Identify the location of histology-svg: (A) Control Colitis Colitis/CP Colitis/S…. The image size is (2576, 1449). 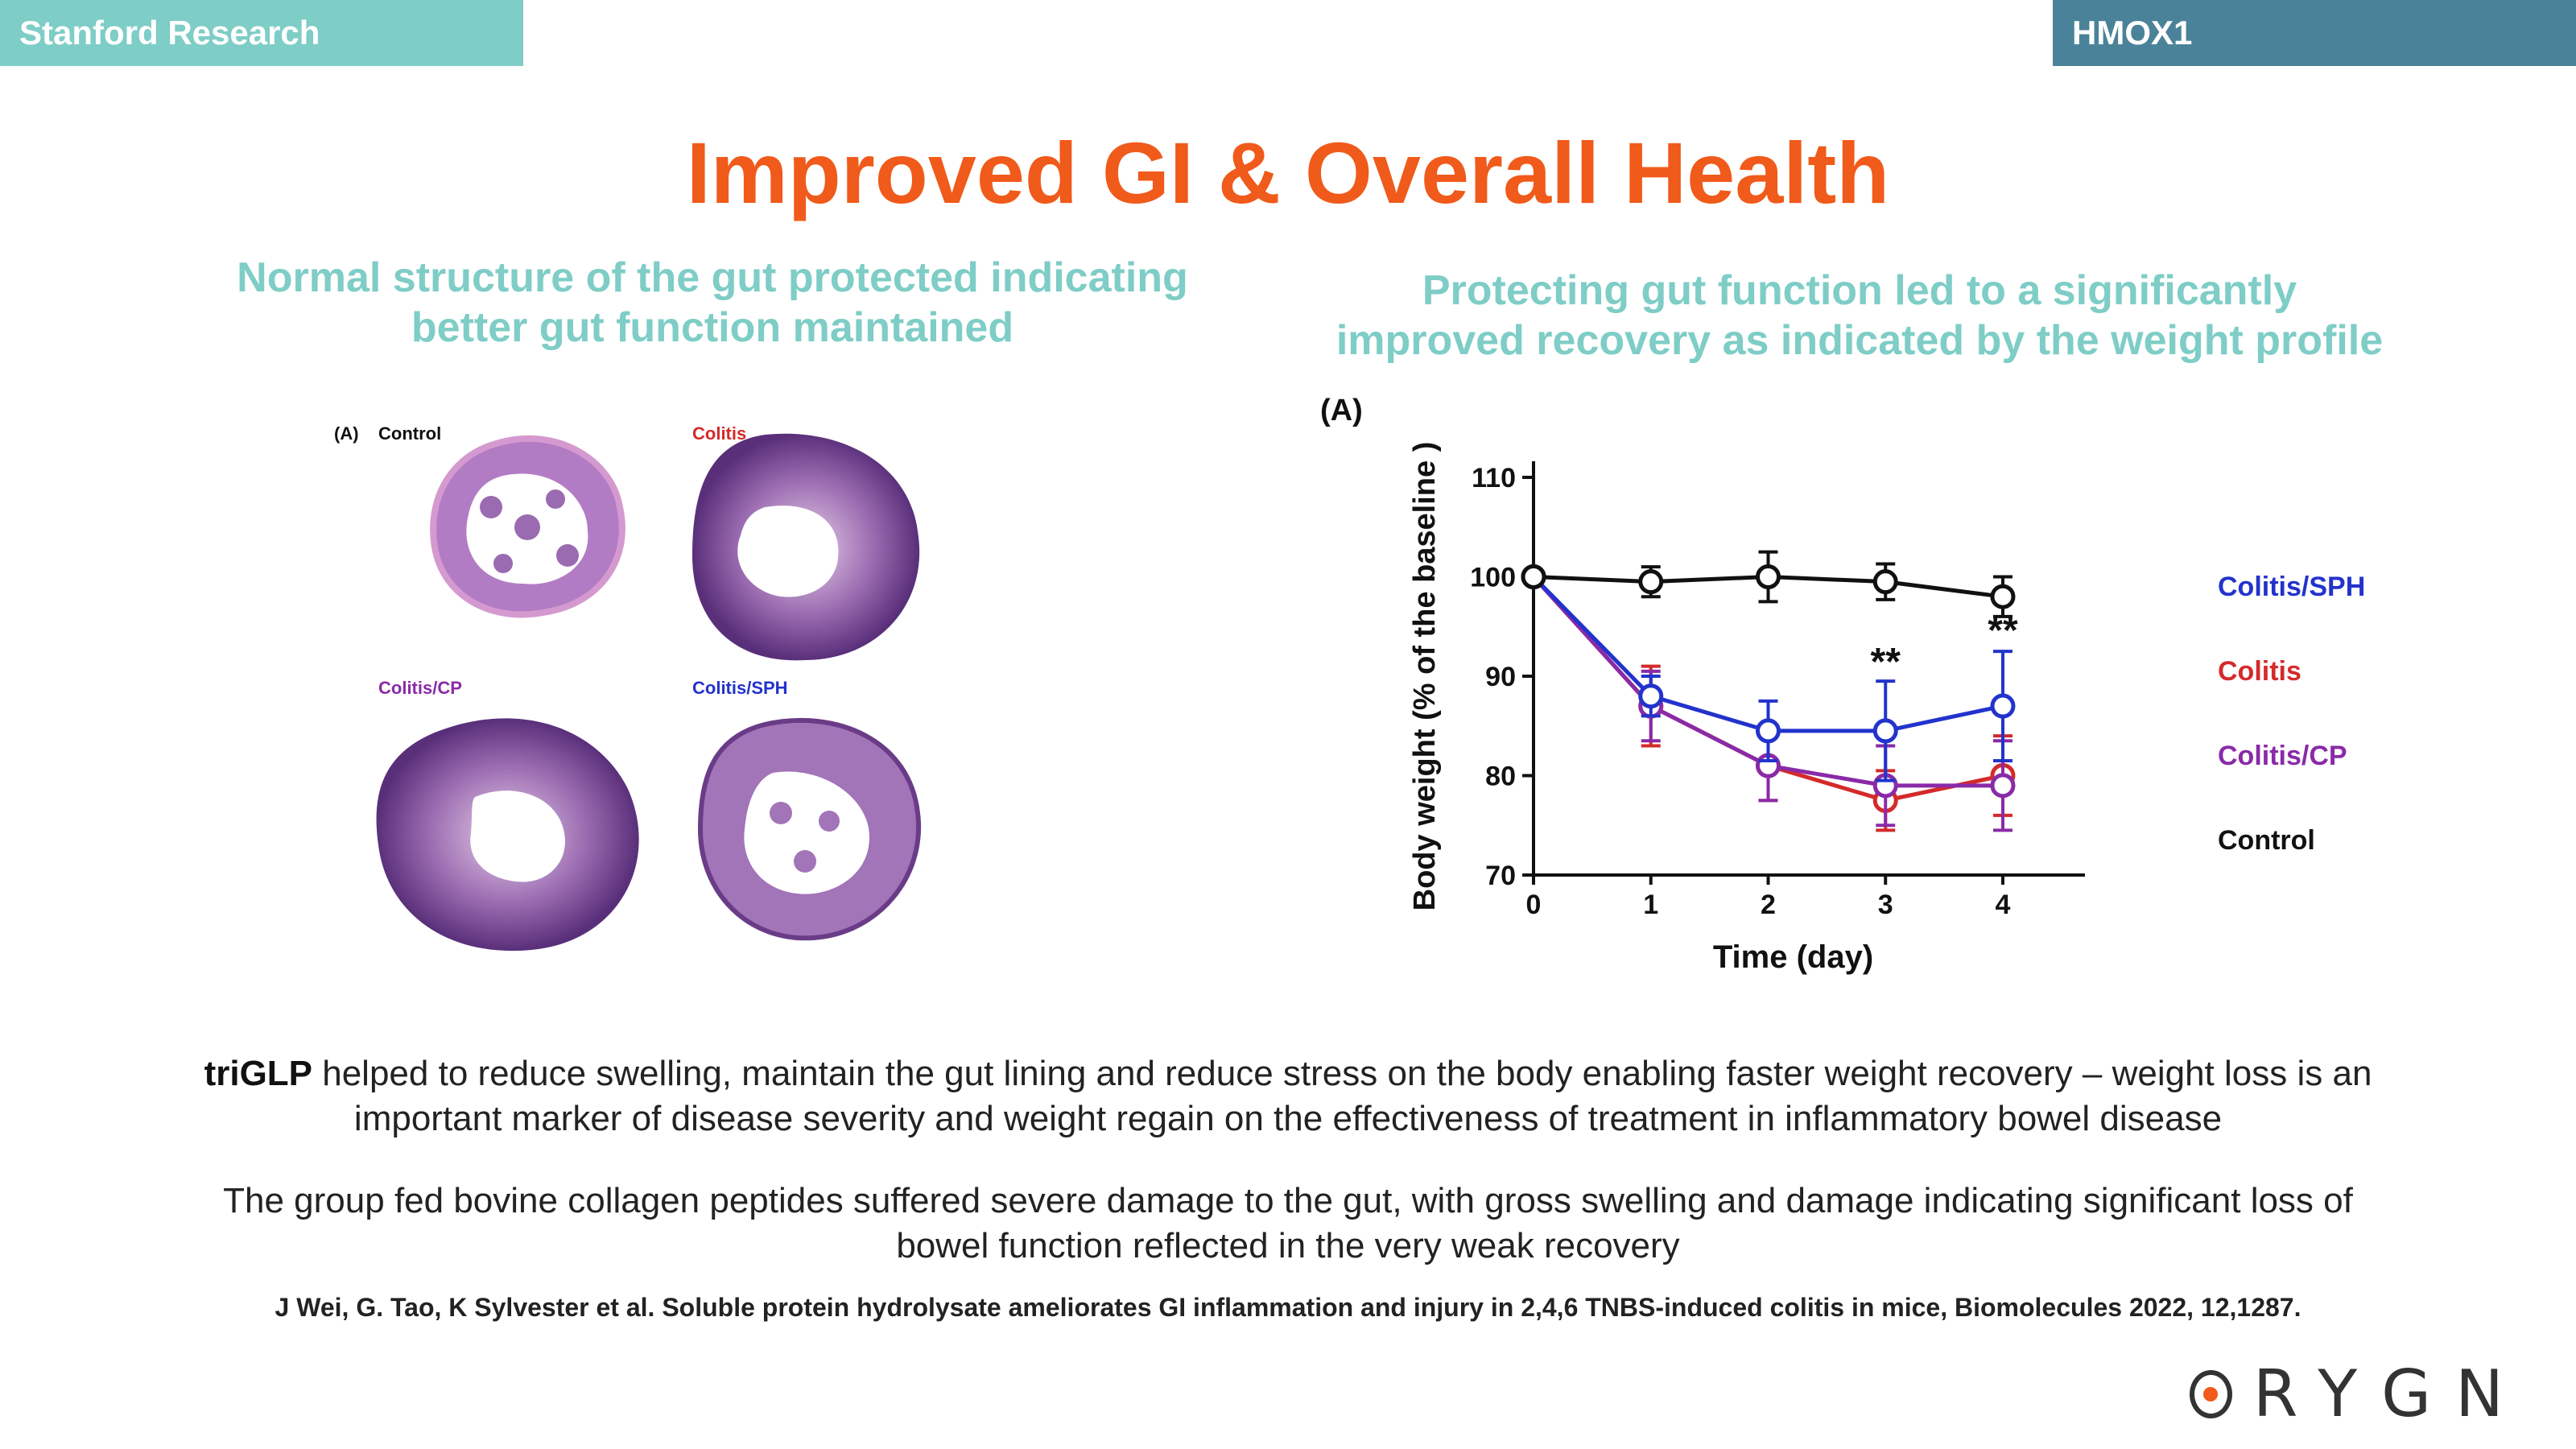
(628, 687).